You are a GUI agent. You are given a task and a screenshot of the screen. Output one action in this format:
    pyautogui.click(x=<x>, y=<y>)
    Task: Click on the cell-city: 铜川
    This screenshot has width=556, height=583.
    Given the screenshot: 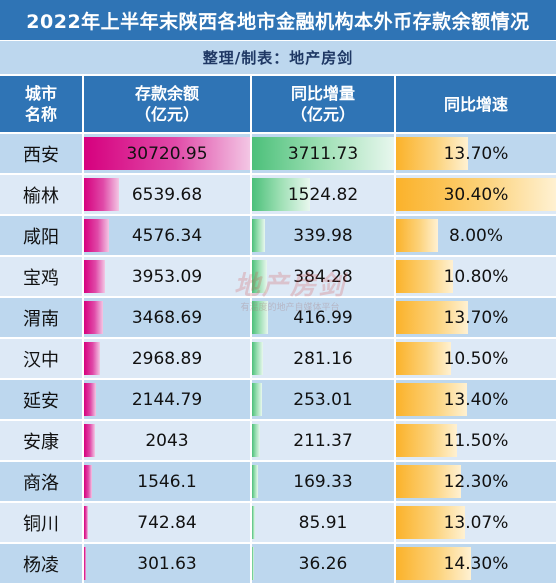 What is the action you would take?
    pyautogui.click(x=41, y=522)
    